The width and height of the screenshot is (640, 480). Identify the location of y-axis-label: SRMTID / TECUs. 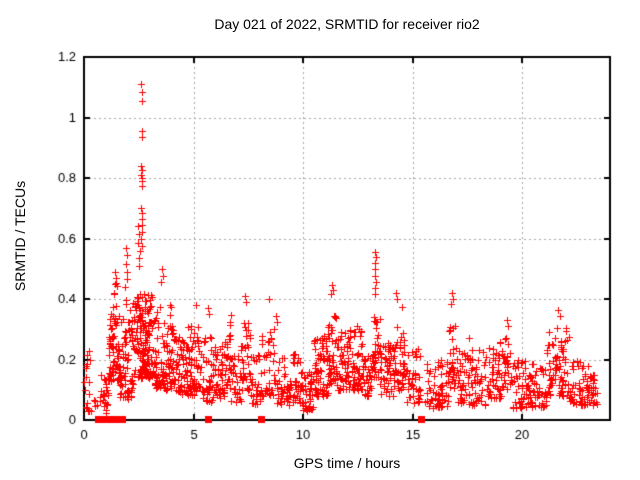
(20, 236).